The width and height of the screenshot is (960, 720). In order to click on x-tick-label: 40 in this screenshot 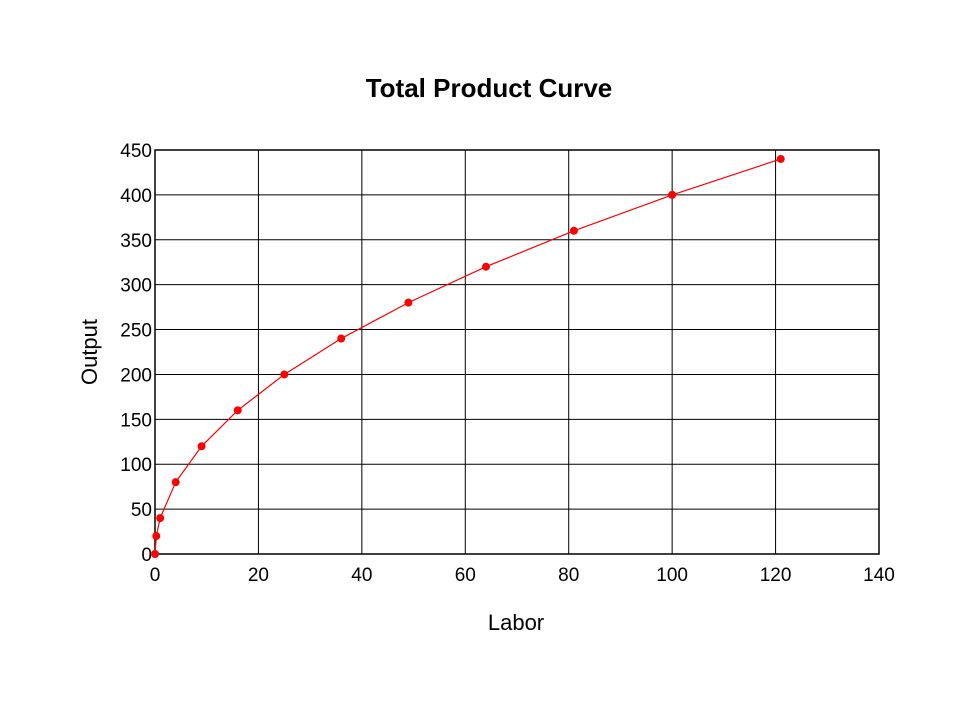, I will do `click(361, 575)`.